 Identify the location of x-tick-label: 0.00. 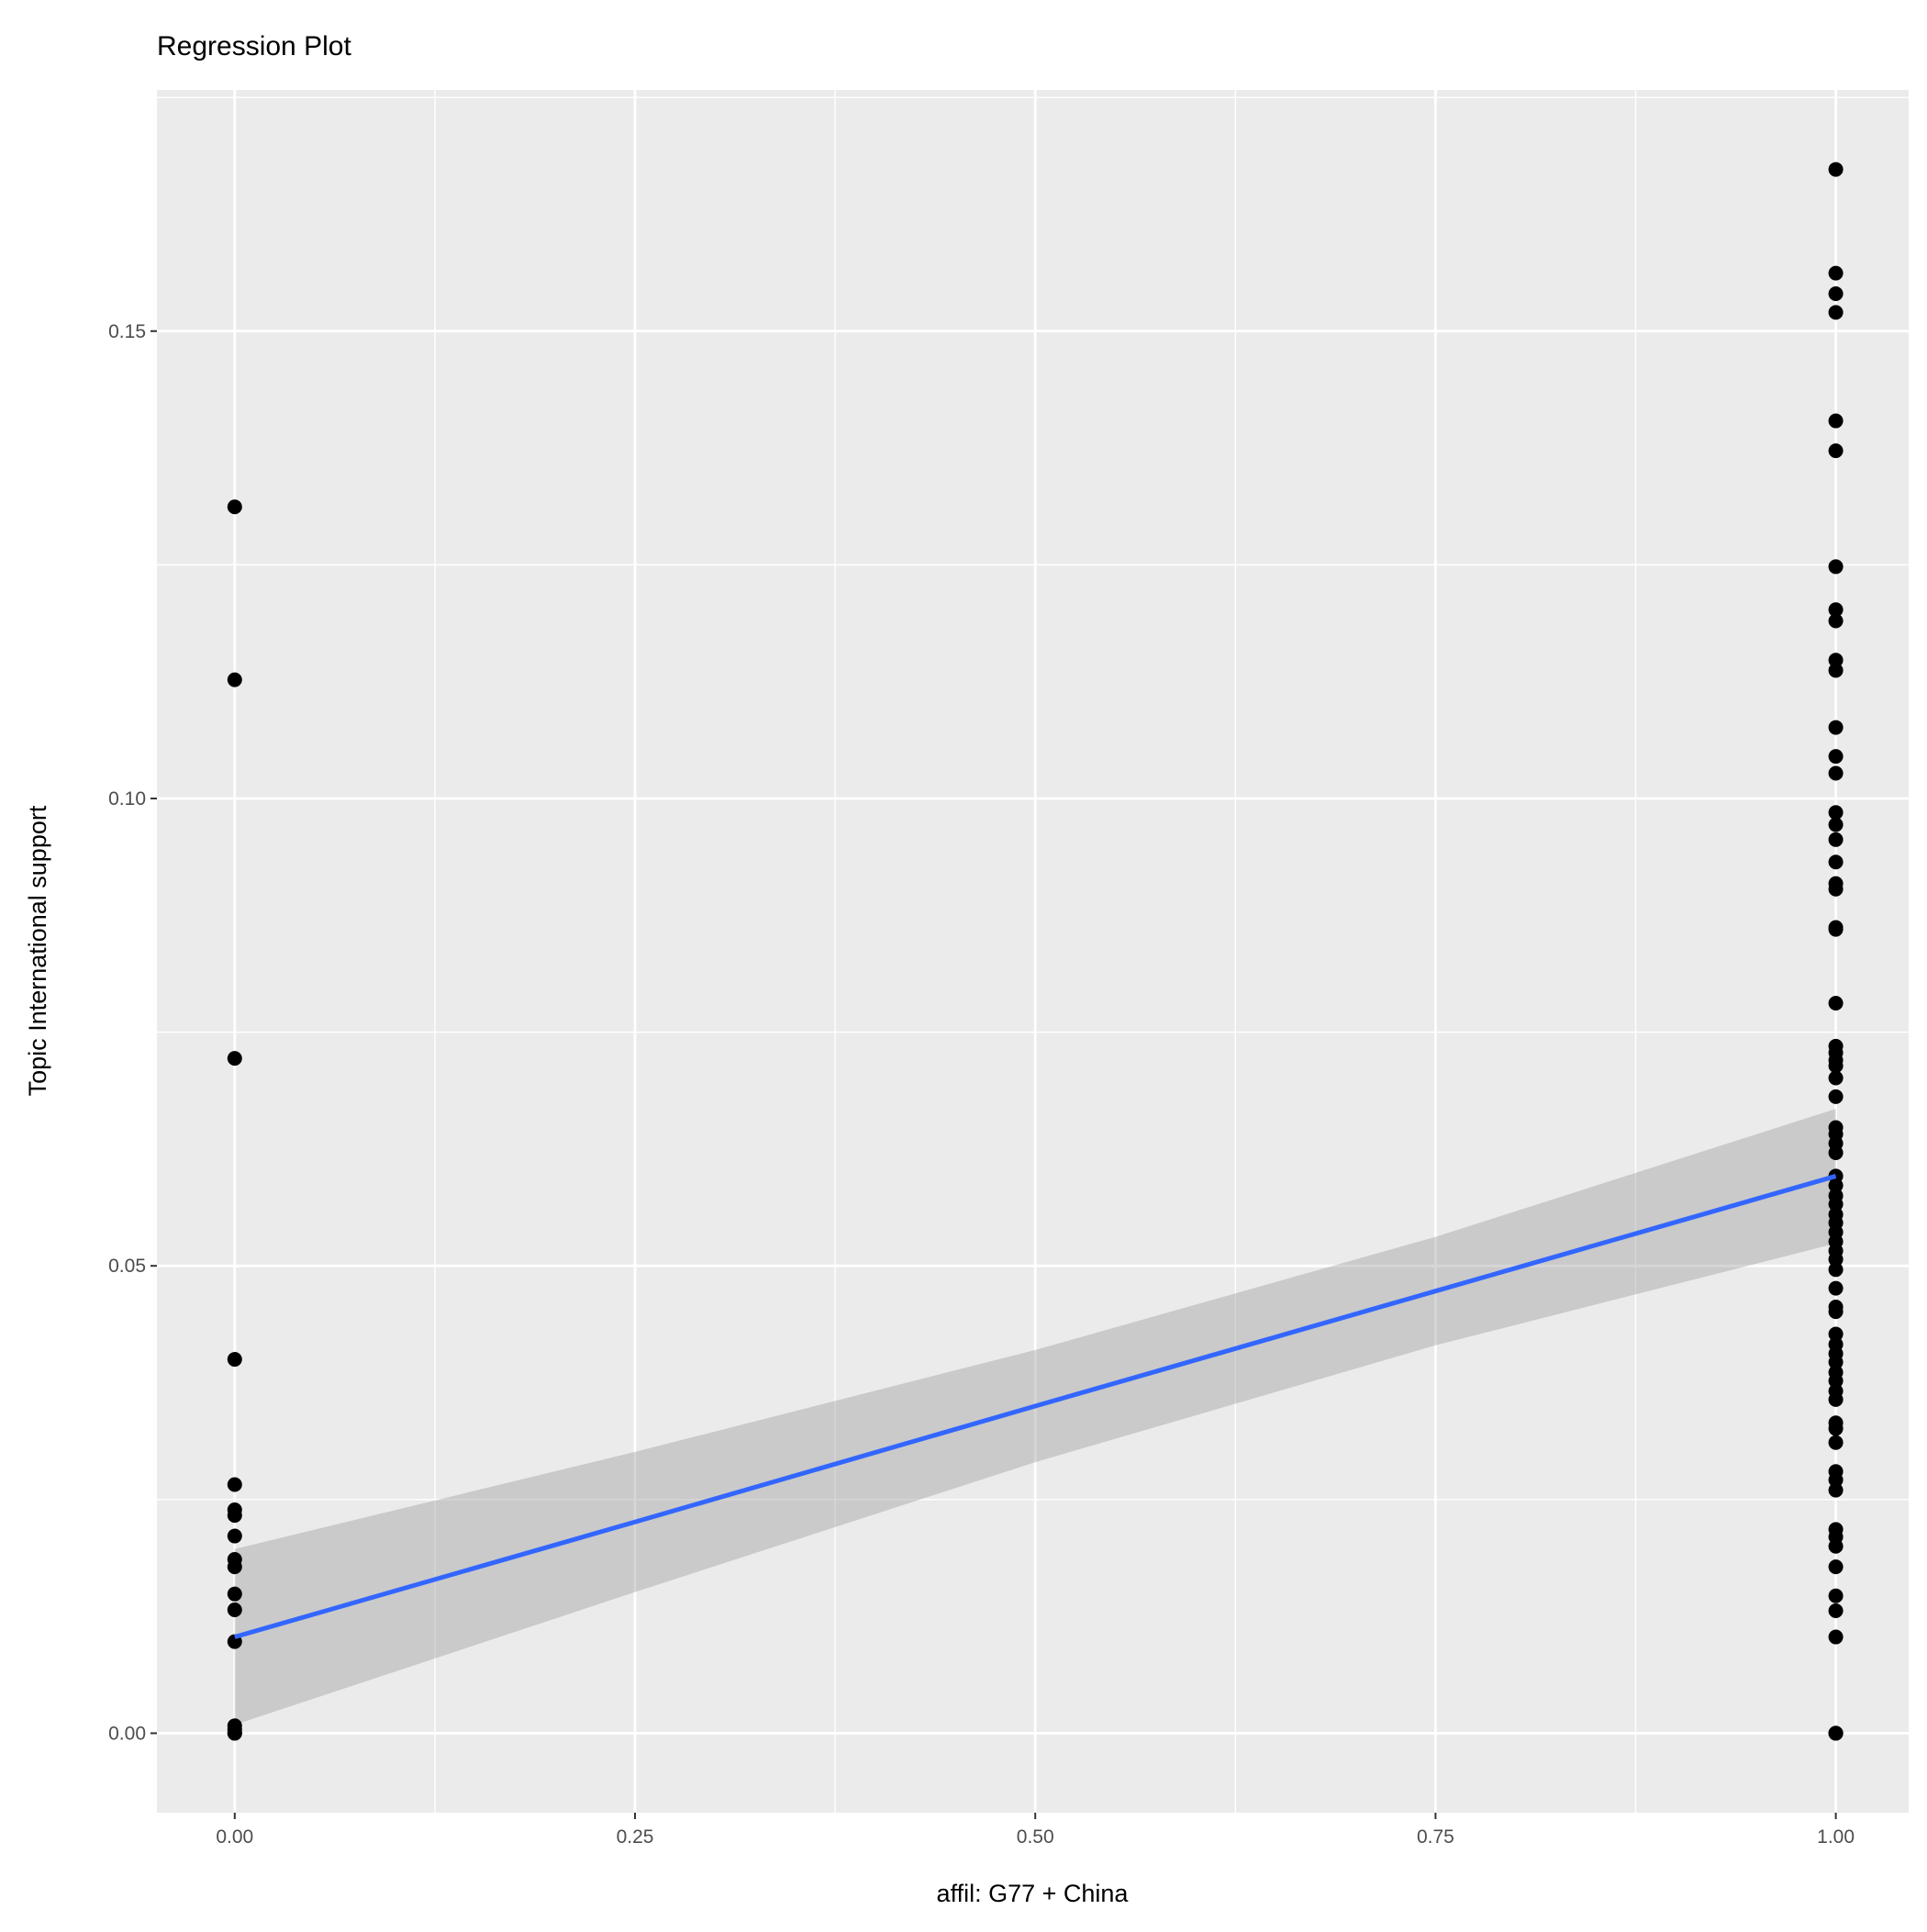
(234, 1837).